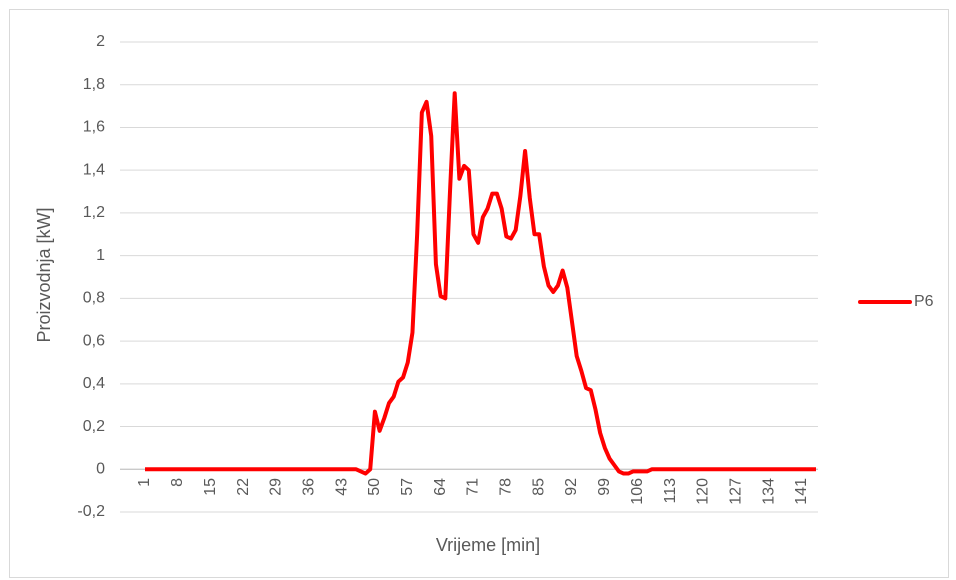  I want to click on x-tick-label: 22, so click(243, 487).